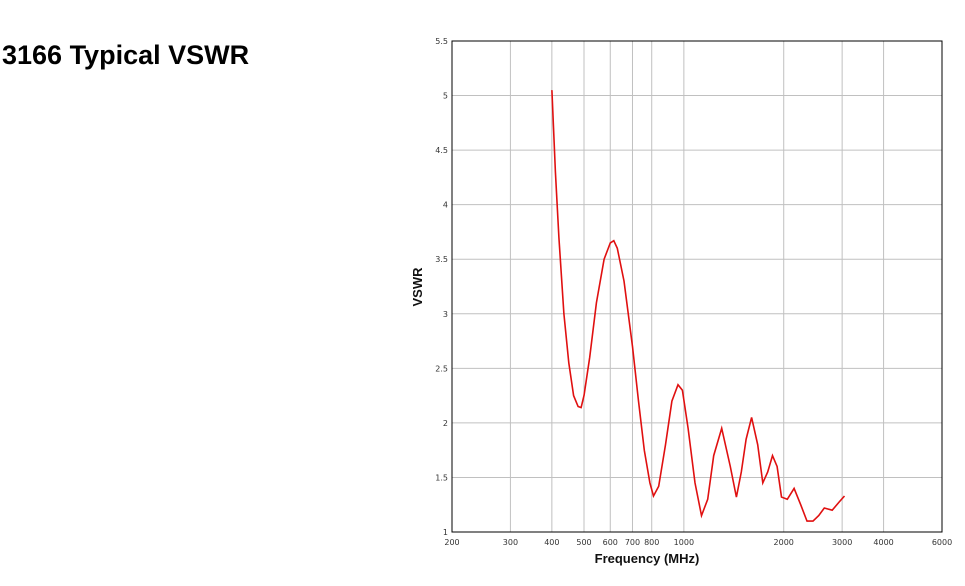 The width and height of the screenshot is (965, 586). Describe the element at coordinates (784, 542) in the screenshot. I see `x-tick-label: 2000` at that location.